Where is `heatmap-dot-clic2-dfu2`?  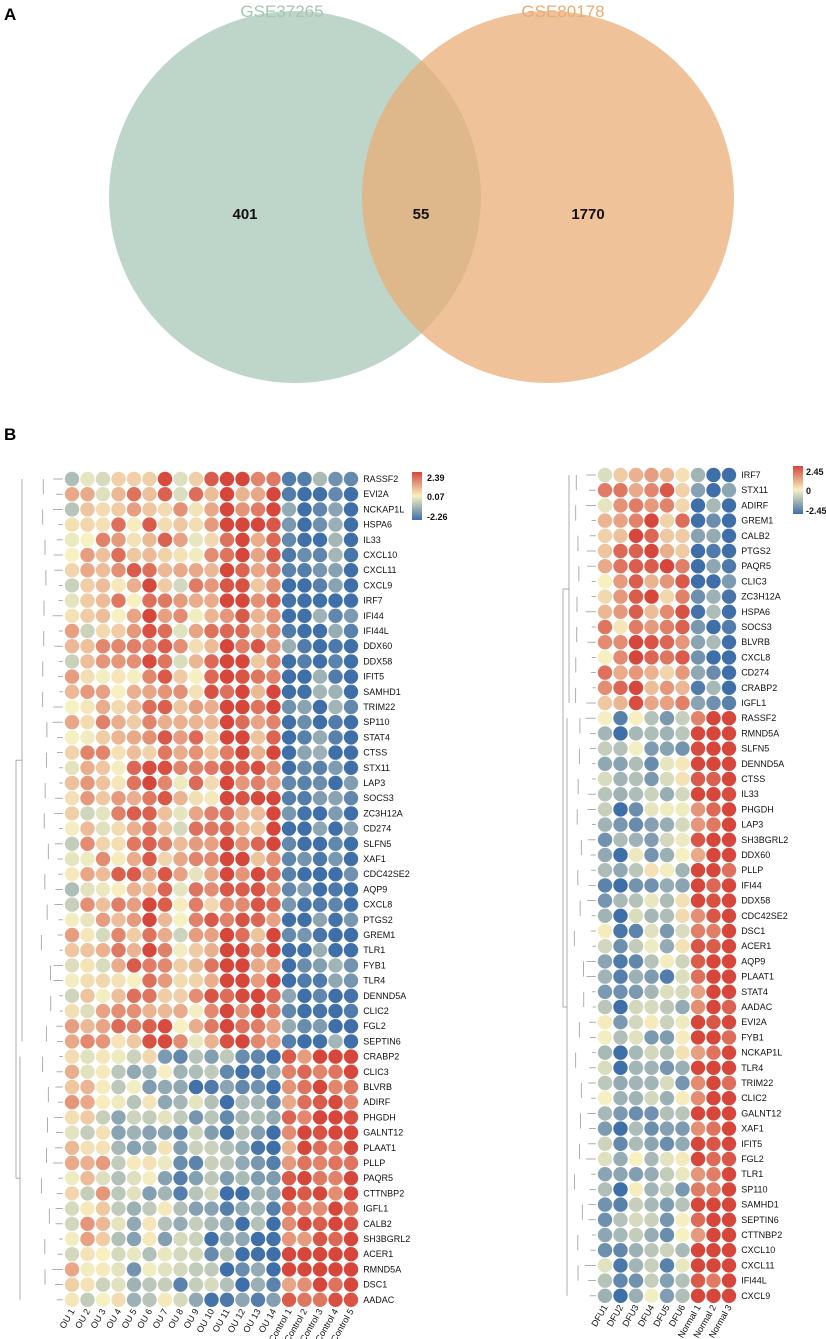
heatmap-dot-clic2-dfu2 is located at coordinates (620, 1098).